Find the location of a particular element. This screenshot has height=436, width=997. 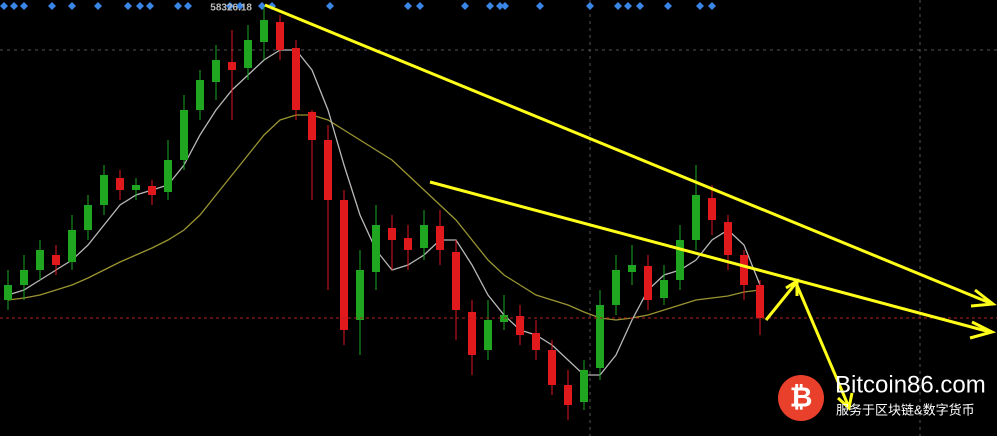

watermark: ₿ Bitcoin86.com 服务于区块链&数字货币 is located at coordinates (882, 396).